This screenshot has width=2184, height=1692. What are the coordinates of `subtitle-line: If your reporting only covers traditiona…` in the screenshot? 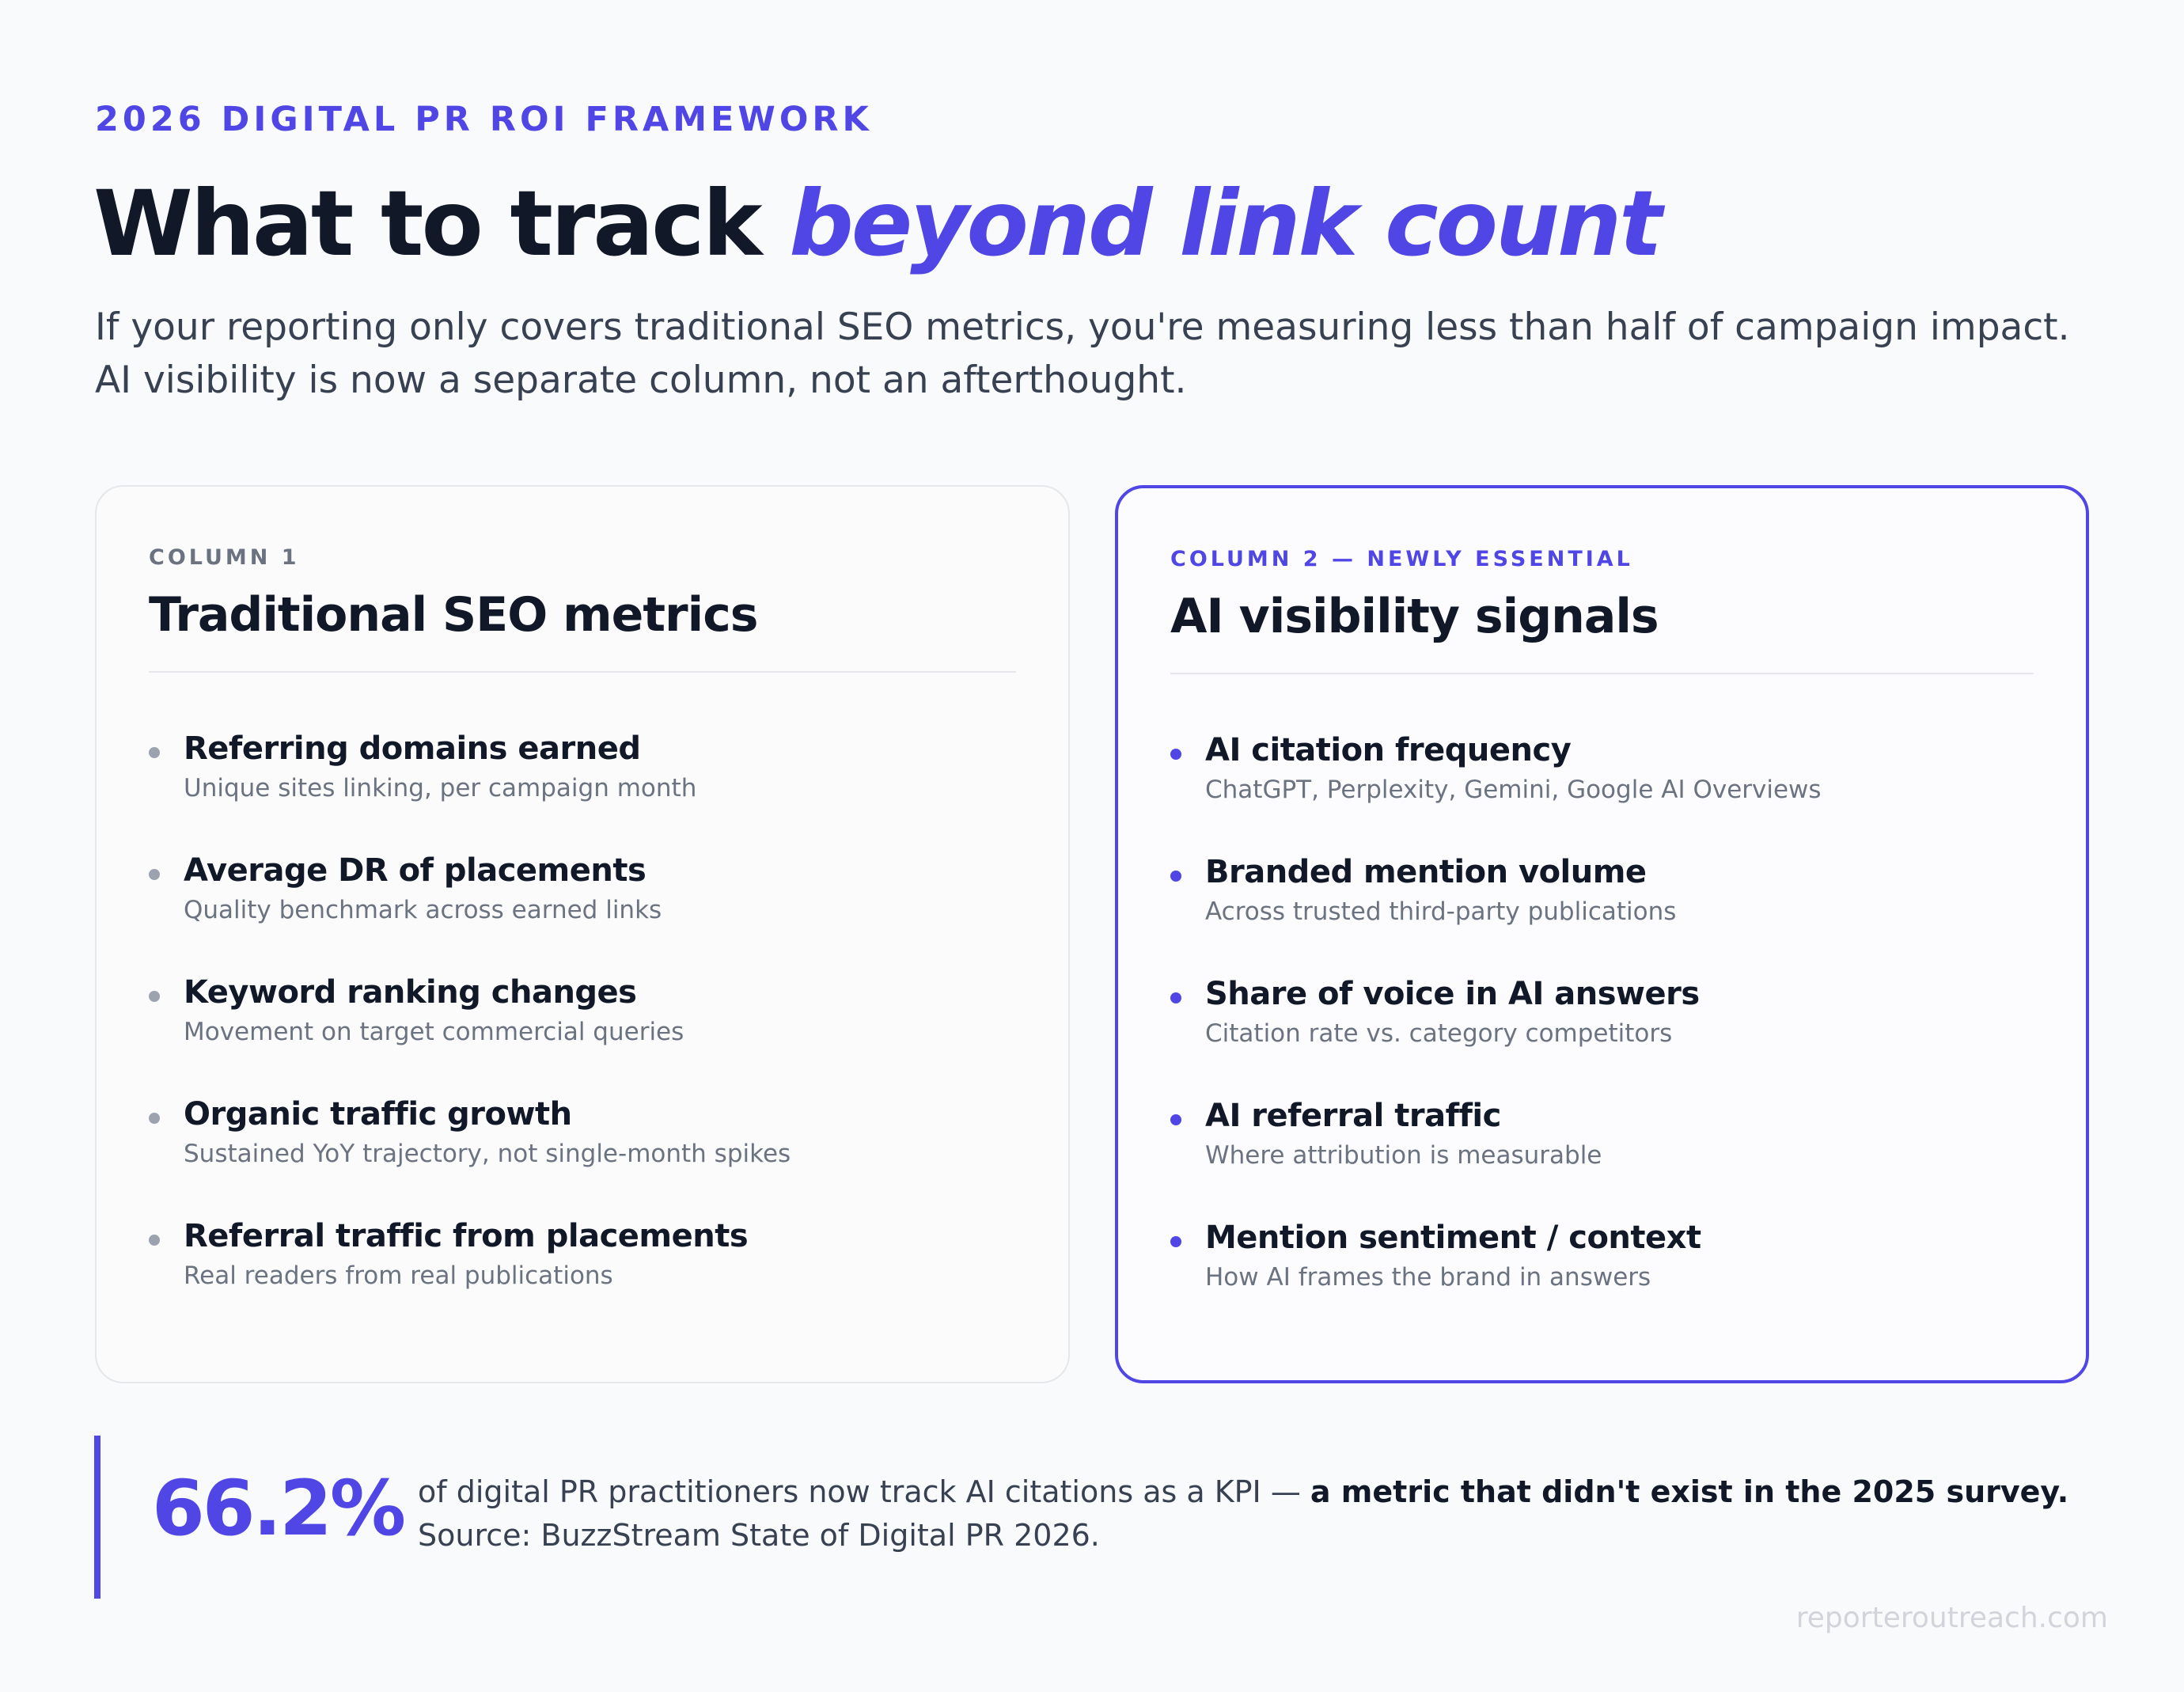 It's located at (1082, 327).